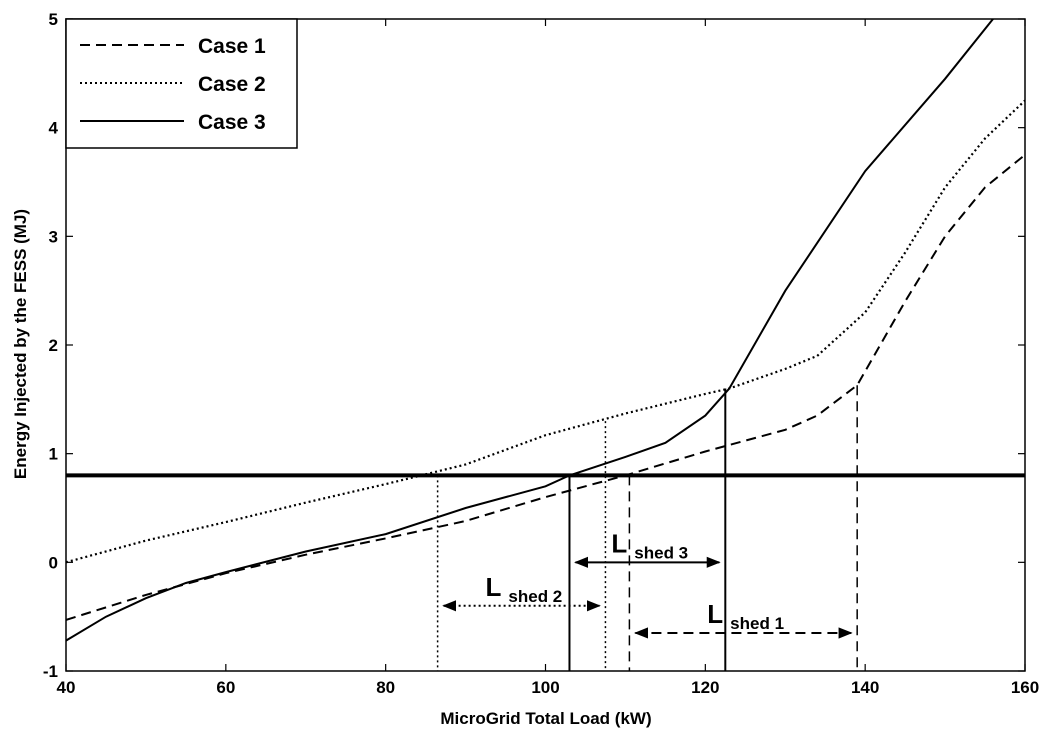 The height and width of the screenshot is (733, 1048). I want to click on y-tick-label: 0, so click(53, 562).